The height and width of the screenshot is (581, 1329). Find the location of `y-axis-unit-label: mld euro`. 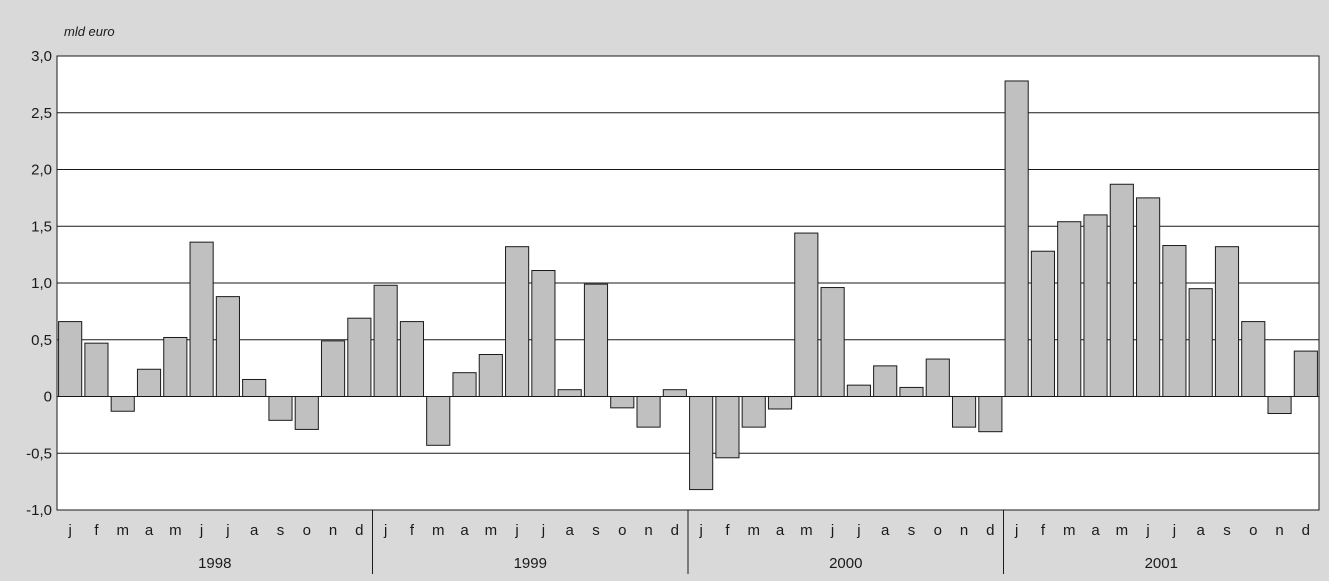

y-axis-unit-label: mld euro is located at coordinates (89, 31).